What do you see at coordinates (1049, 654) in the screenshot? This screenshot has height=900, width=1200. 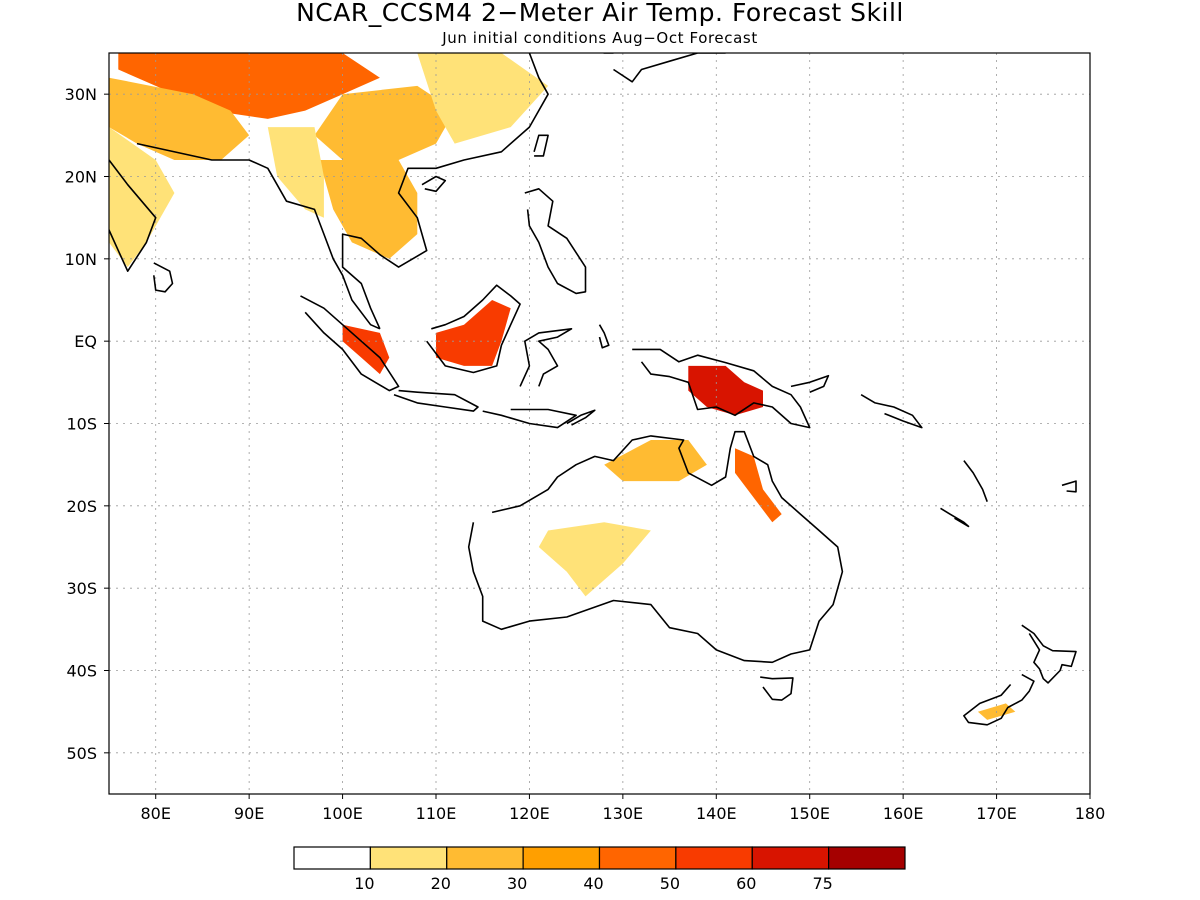 I see `coastline-nz-north` at bounding box center [1049, 654].